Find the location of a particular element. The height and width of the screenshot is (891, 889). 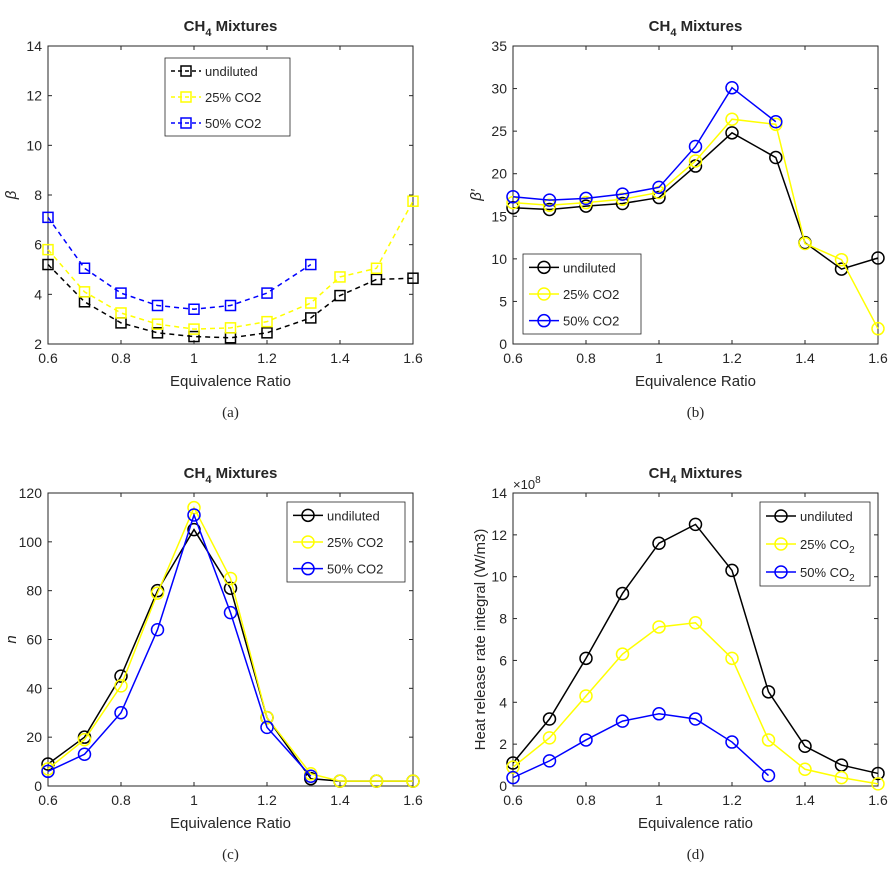

y-tick-label: 15 is located at coordinates (499, 216).